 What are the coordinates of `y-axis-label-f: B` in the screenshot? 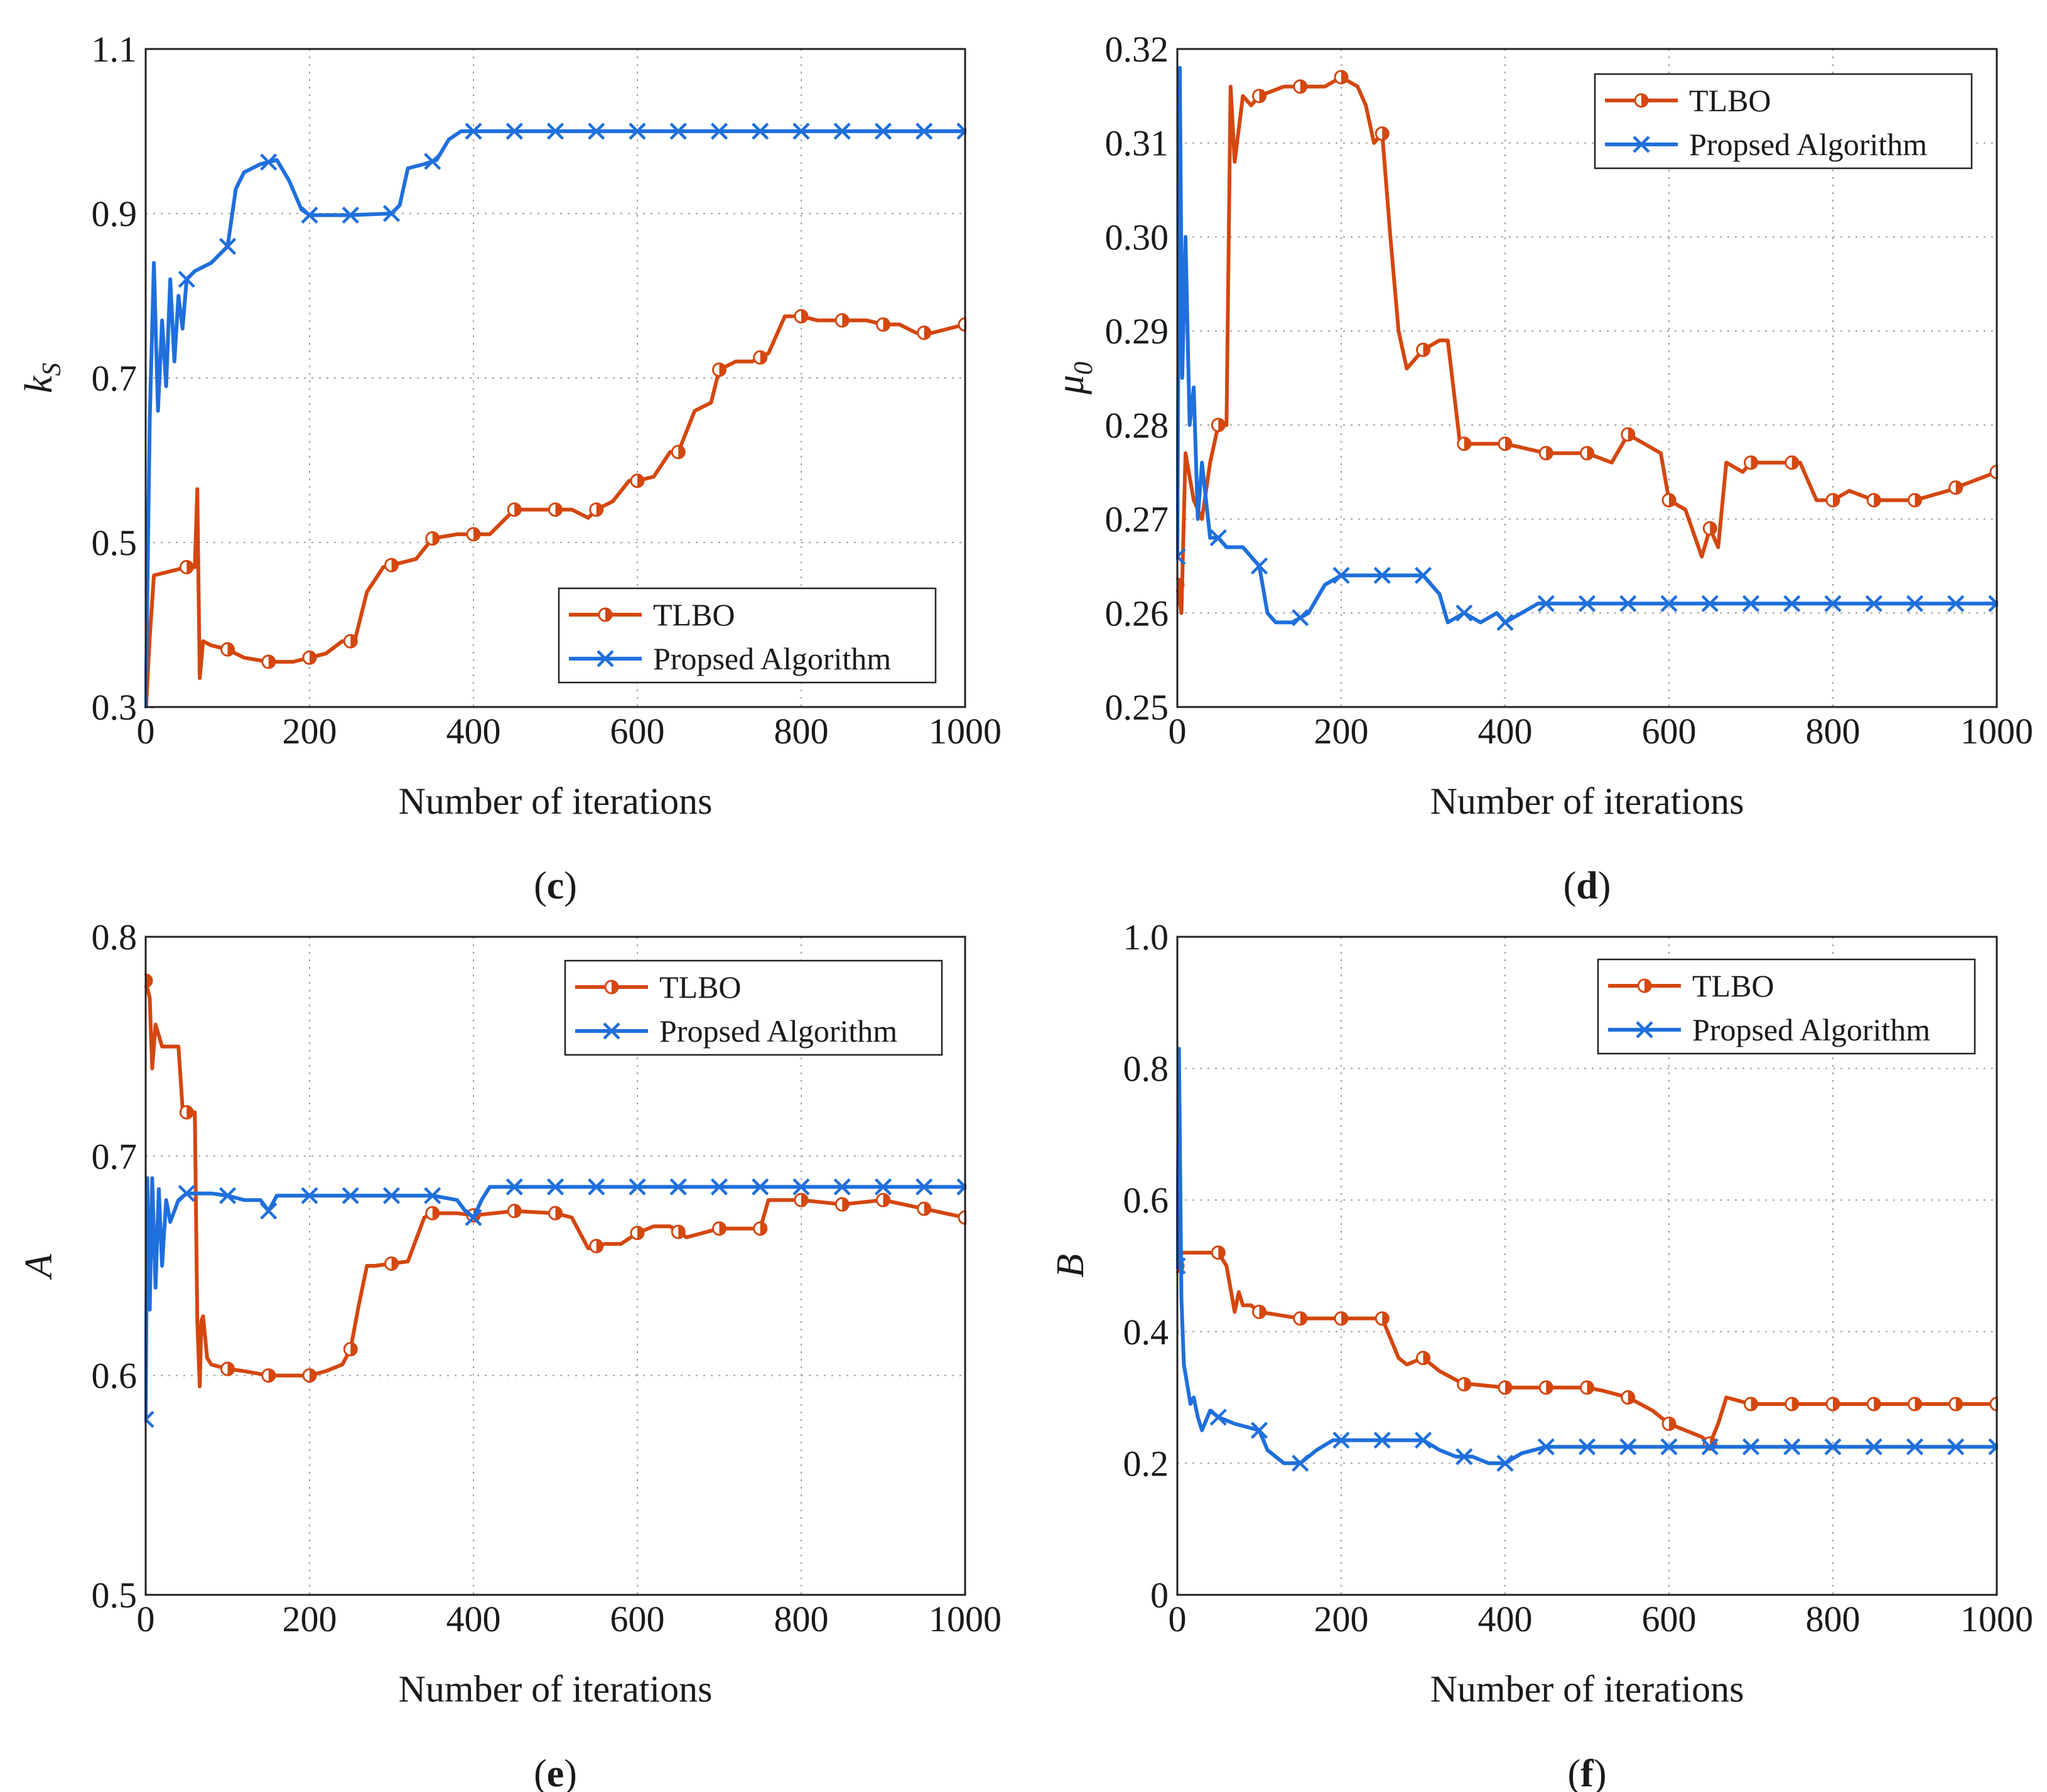 It's located at (1070, 1266).